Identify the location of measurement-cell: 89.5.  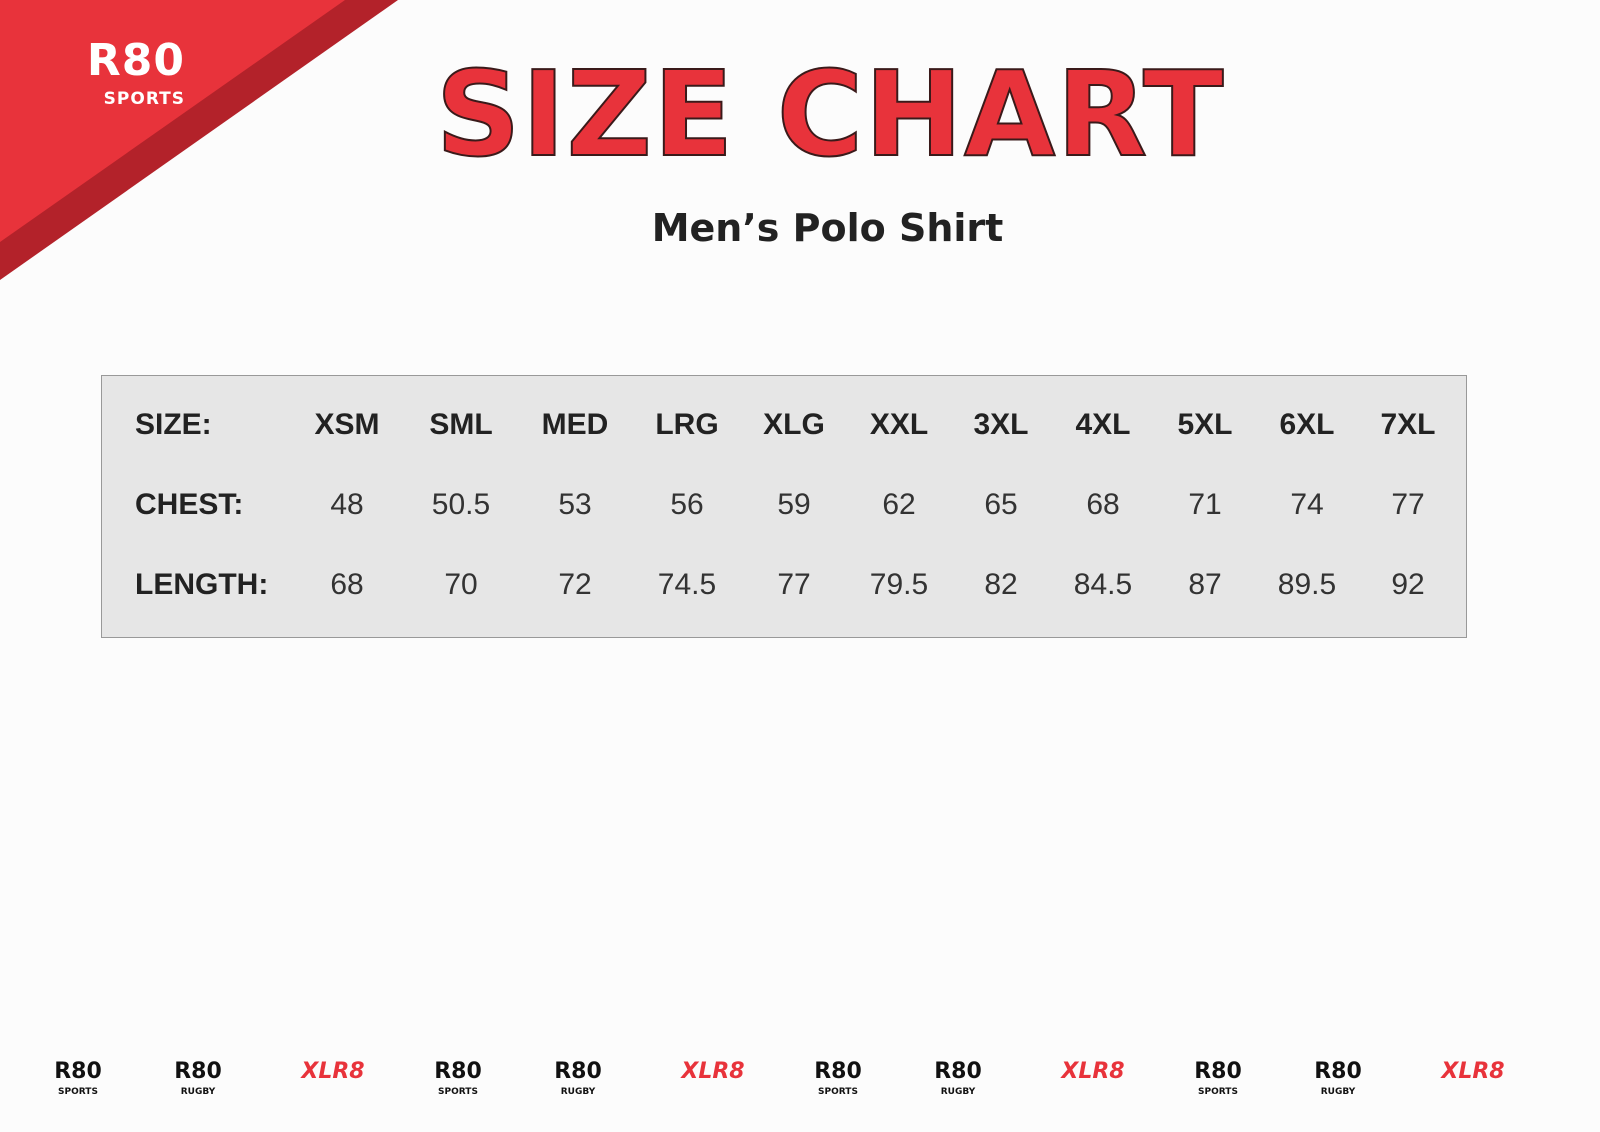
(1307, 584).